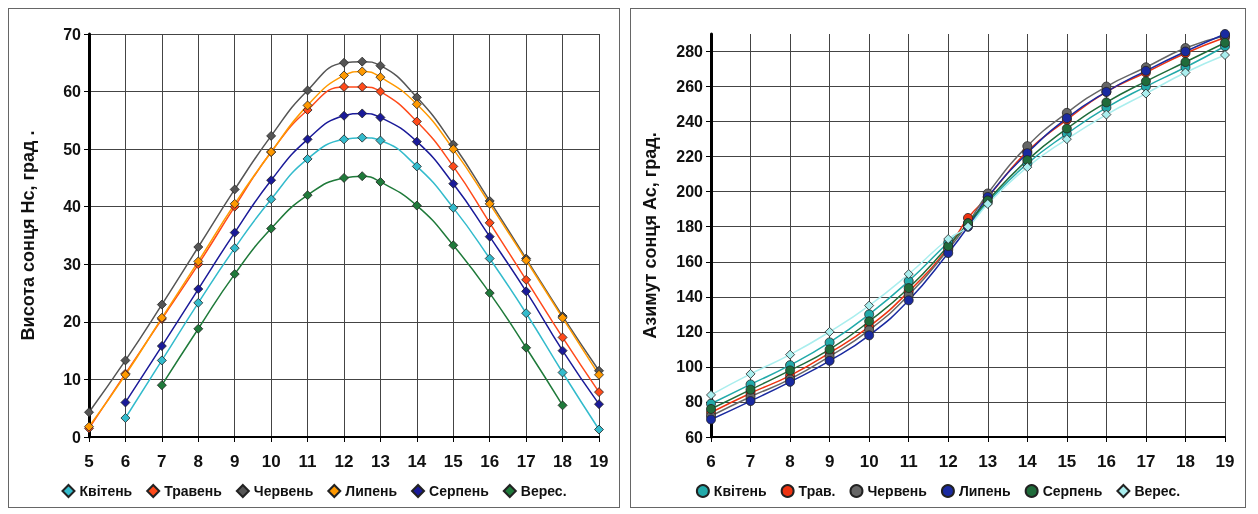 The image size is (1258, 514). What do you see at coordinates (694, 402) in the screenshot?
I see `y-tick-label: 80` at bounding box center [694, 402].